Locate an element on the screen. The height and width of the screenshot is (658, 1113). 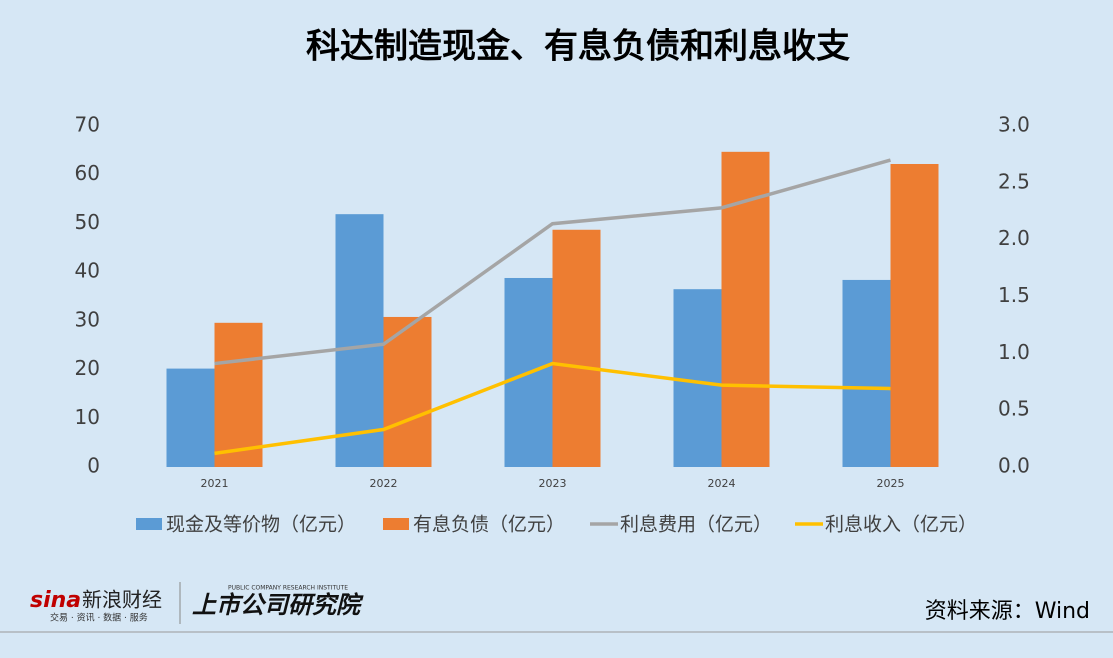
legend-label: 有息负债（亿元） is located at coordinates (489, 525).